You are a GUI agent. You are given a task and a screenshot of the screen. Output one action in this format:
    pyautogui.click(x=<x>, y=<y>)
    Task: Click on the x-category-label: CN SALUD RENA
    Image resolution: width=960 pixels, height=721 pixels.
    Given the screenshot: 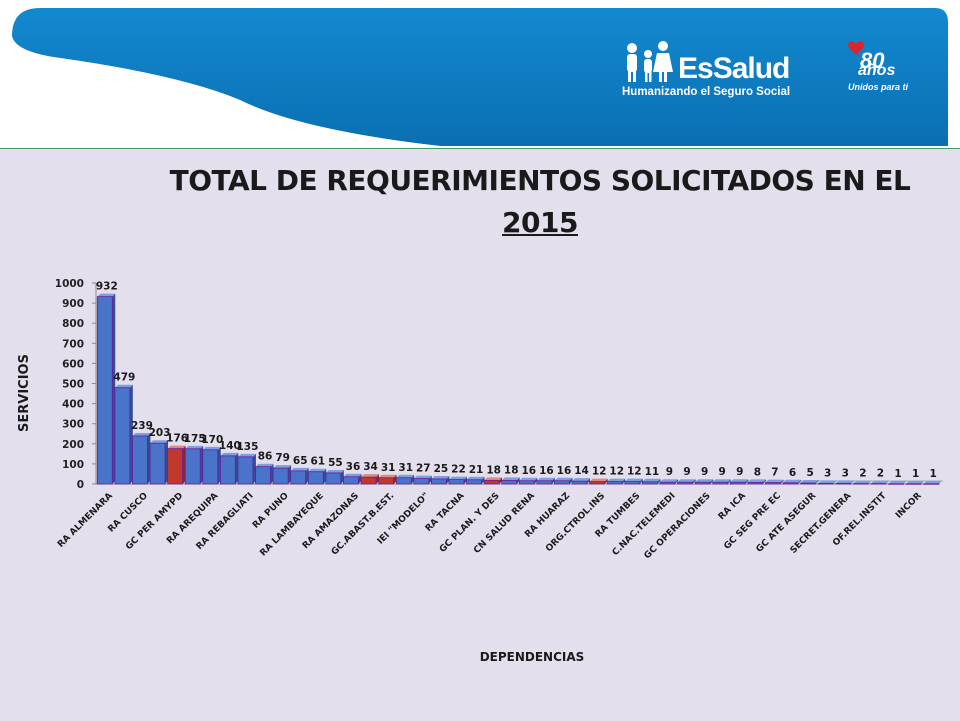 What is the action you would take?
    pyautogui.click(x=504, y=523)
    